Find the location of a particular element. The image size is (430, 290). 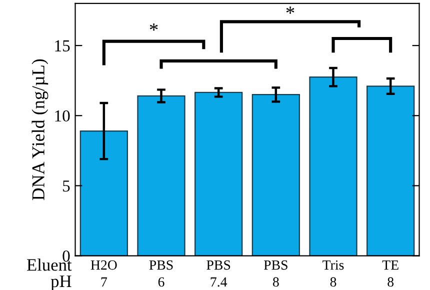

y-tick-label: 10 is located at coordinates (62, 116).